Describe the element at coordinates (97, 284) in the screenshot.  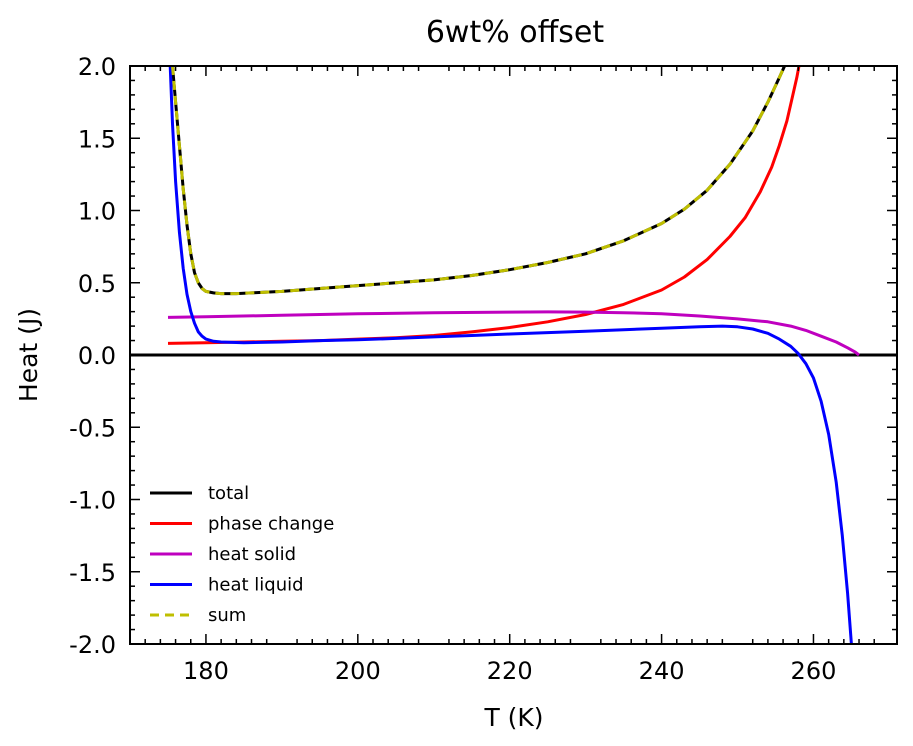
I see `y-tick-label: 0.5` at that location.